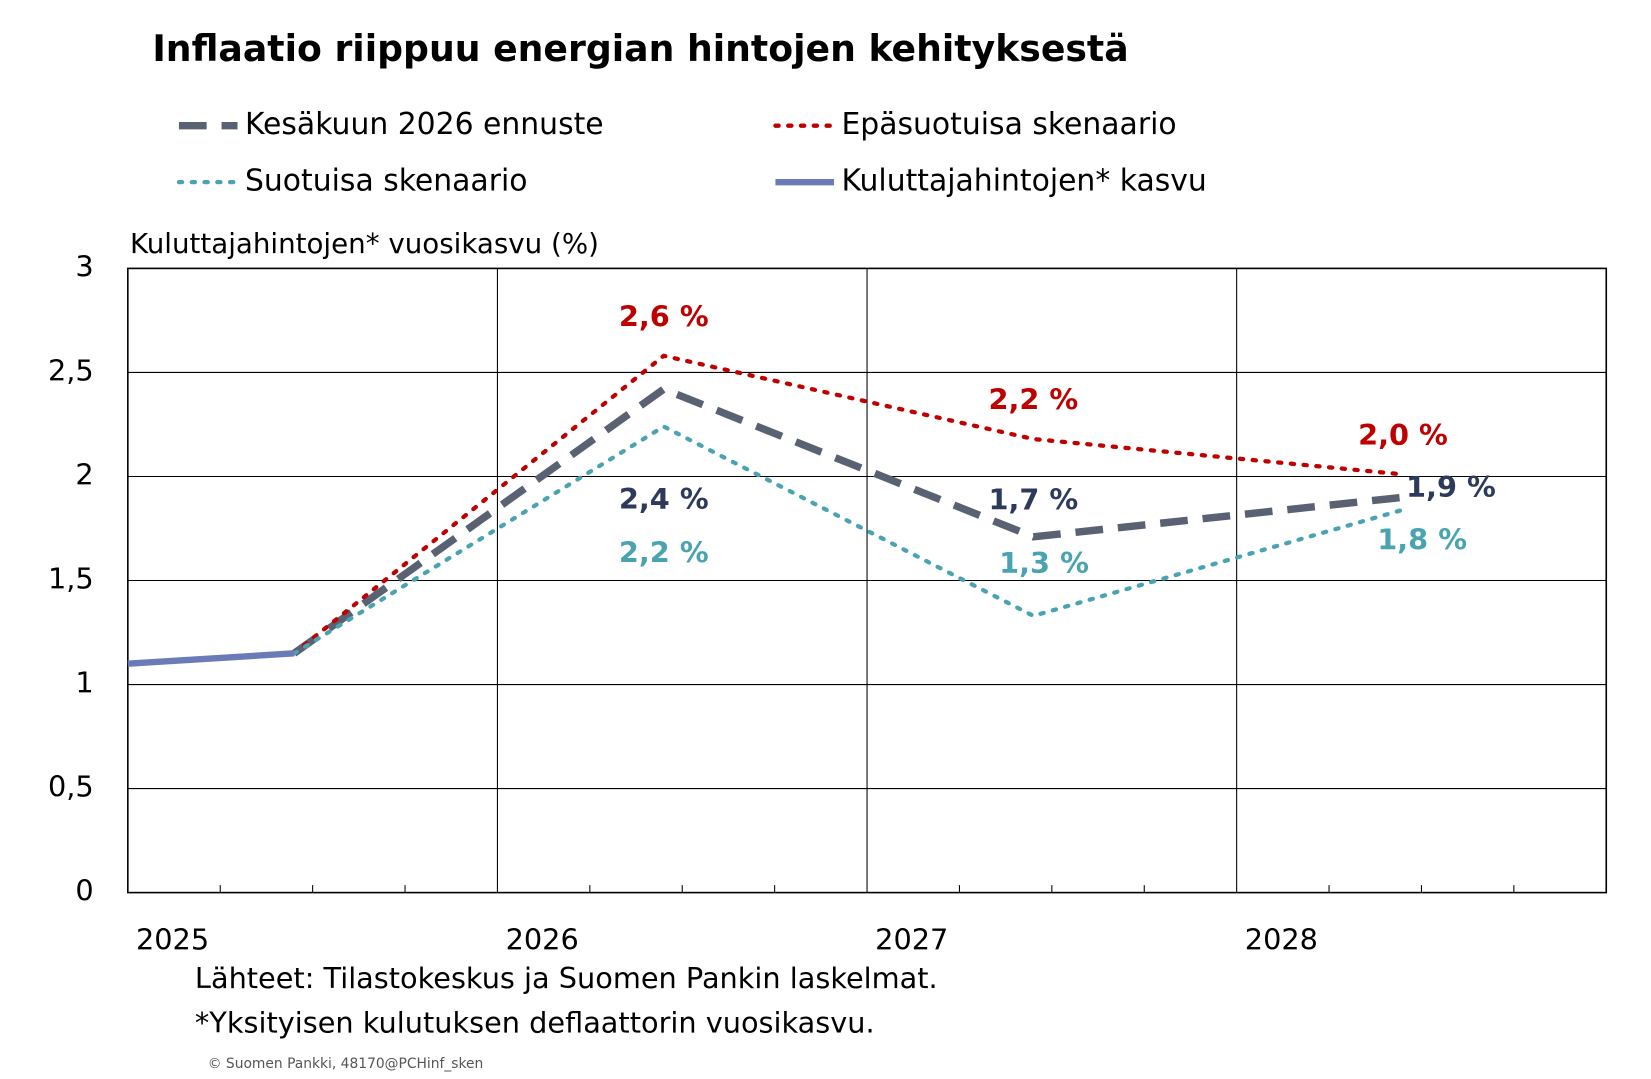 The image size is (1651, 1079). What do you see at coordinates (1422, 540) in the screenshot?
I see `data-label: 1,8 %` at bounding box center [1422, 540].